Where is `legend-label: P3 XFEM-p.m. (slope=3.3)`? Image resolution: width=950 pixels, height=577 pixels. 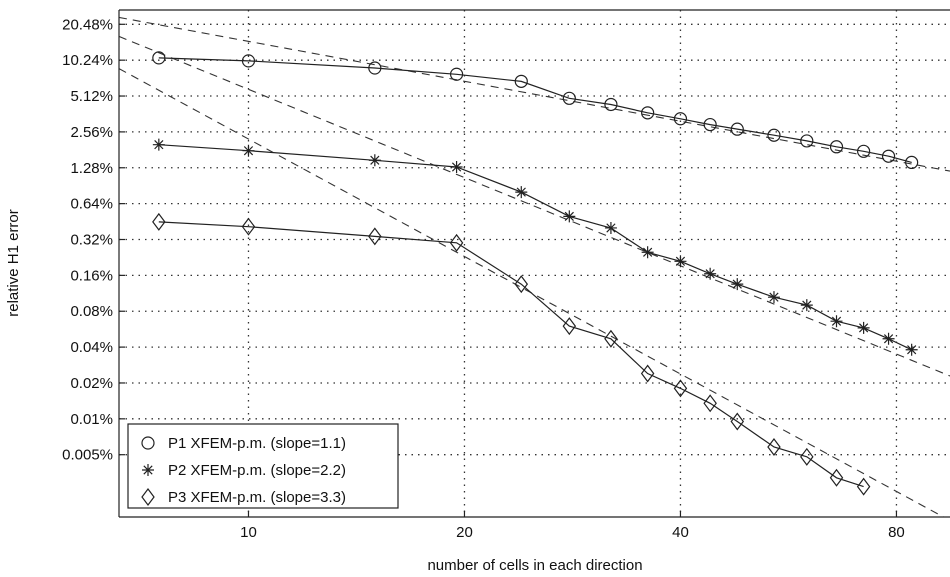
legend-label: P3 XFEM-p.m. (slope=3.3) is located at coordinates (257, 497).